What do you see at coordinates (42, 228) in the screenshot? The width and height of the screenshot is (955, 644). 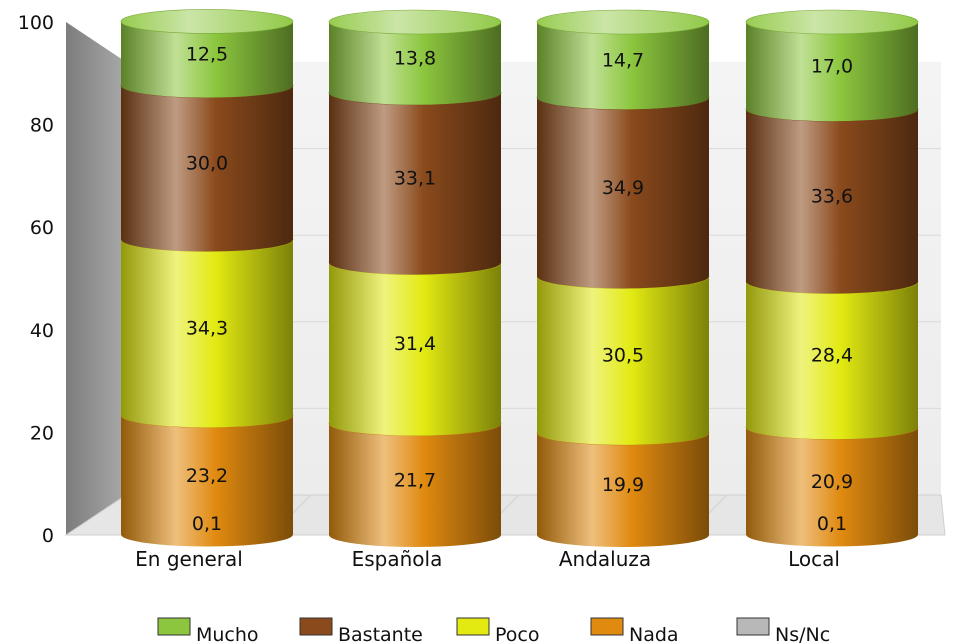 I see `y-tick-label: 60` at bounding box center [42, 228].